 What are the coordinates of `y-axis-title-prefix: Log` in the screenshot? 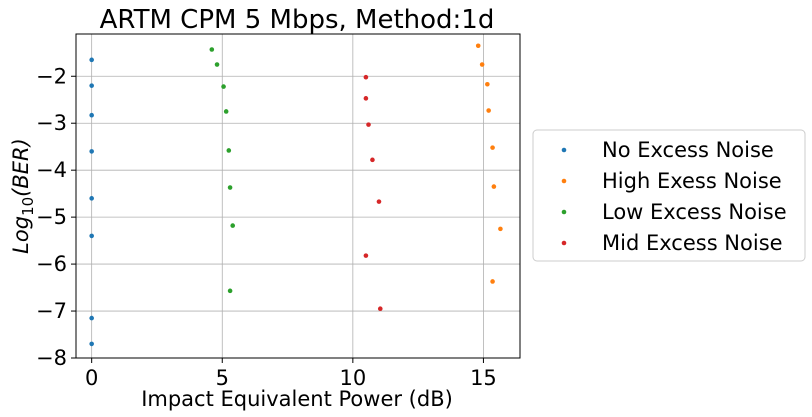 It's located at (21, 235).